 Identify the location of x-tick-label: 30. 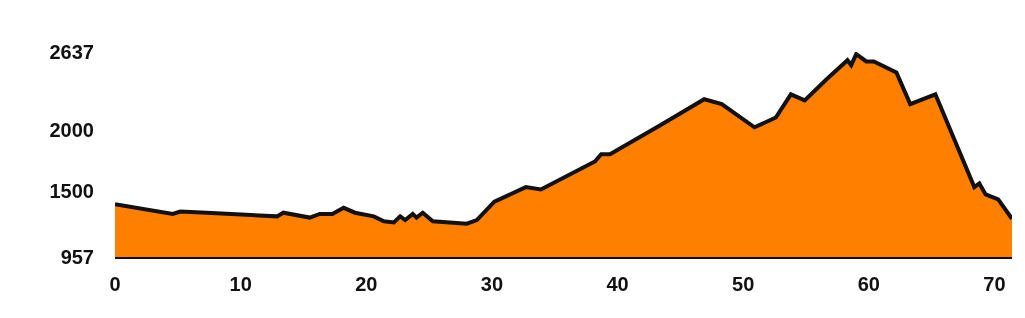
(492, 284).